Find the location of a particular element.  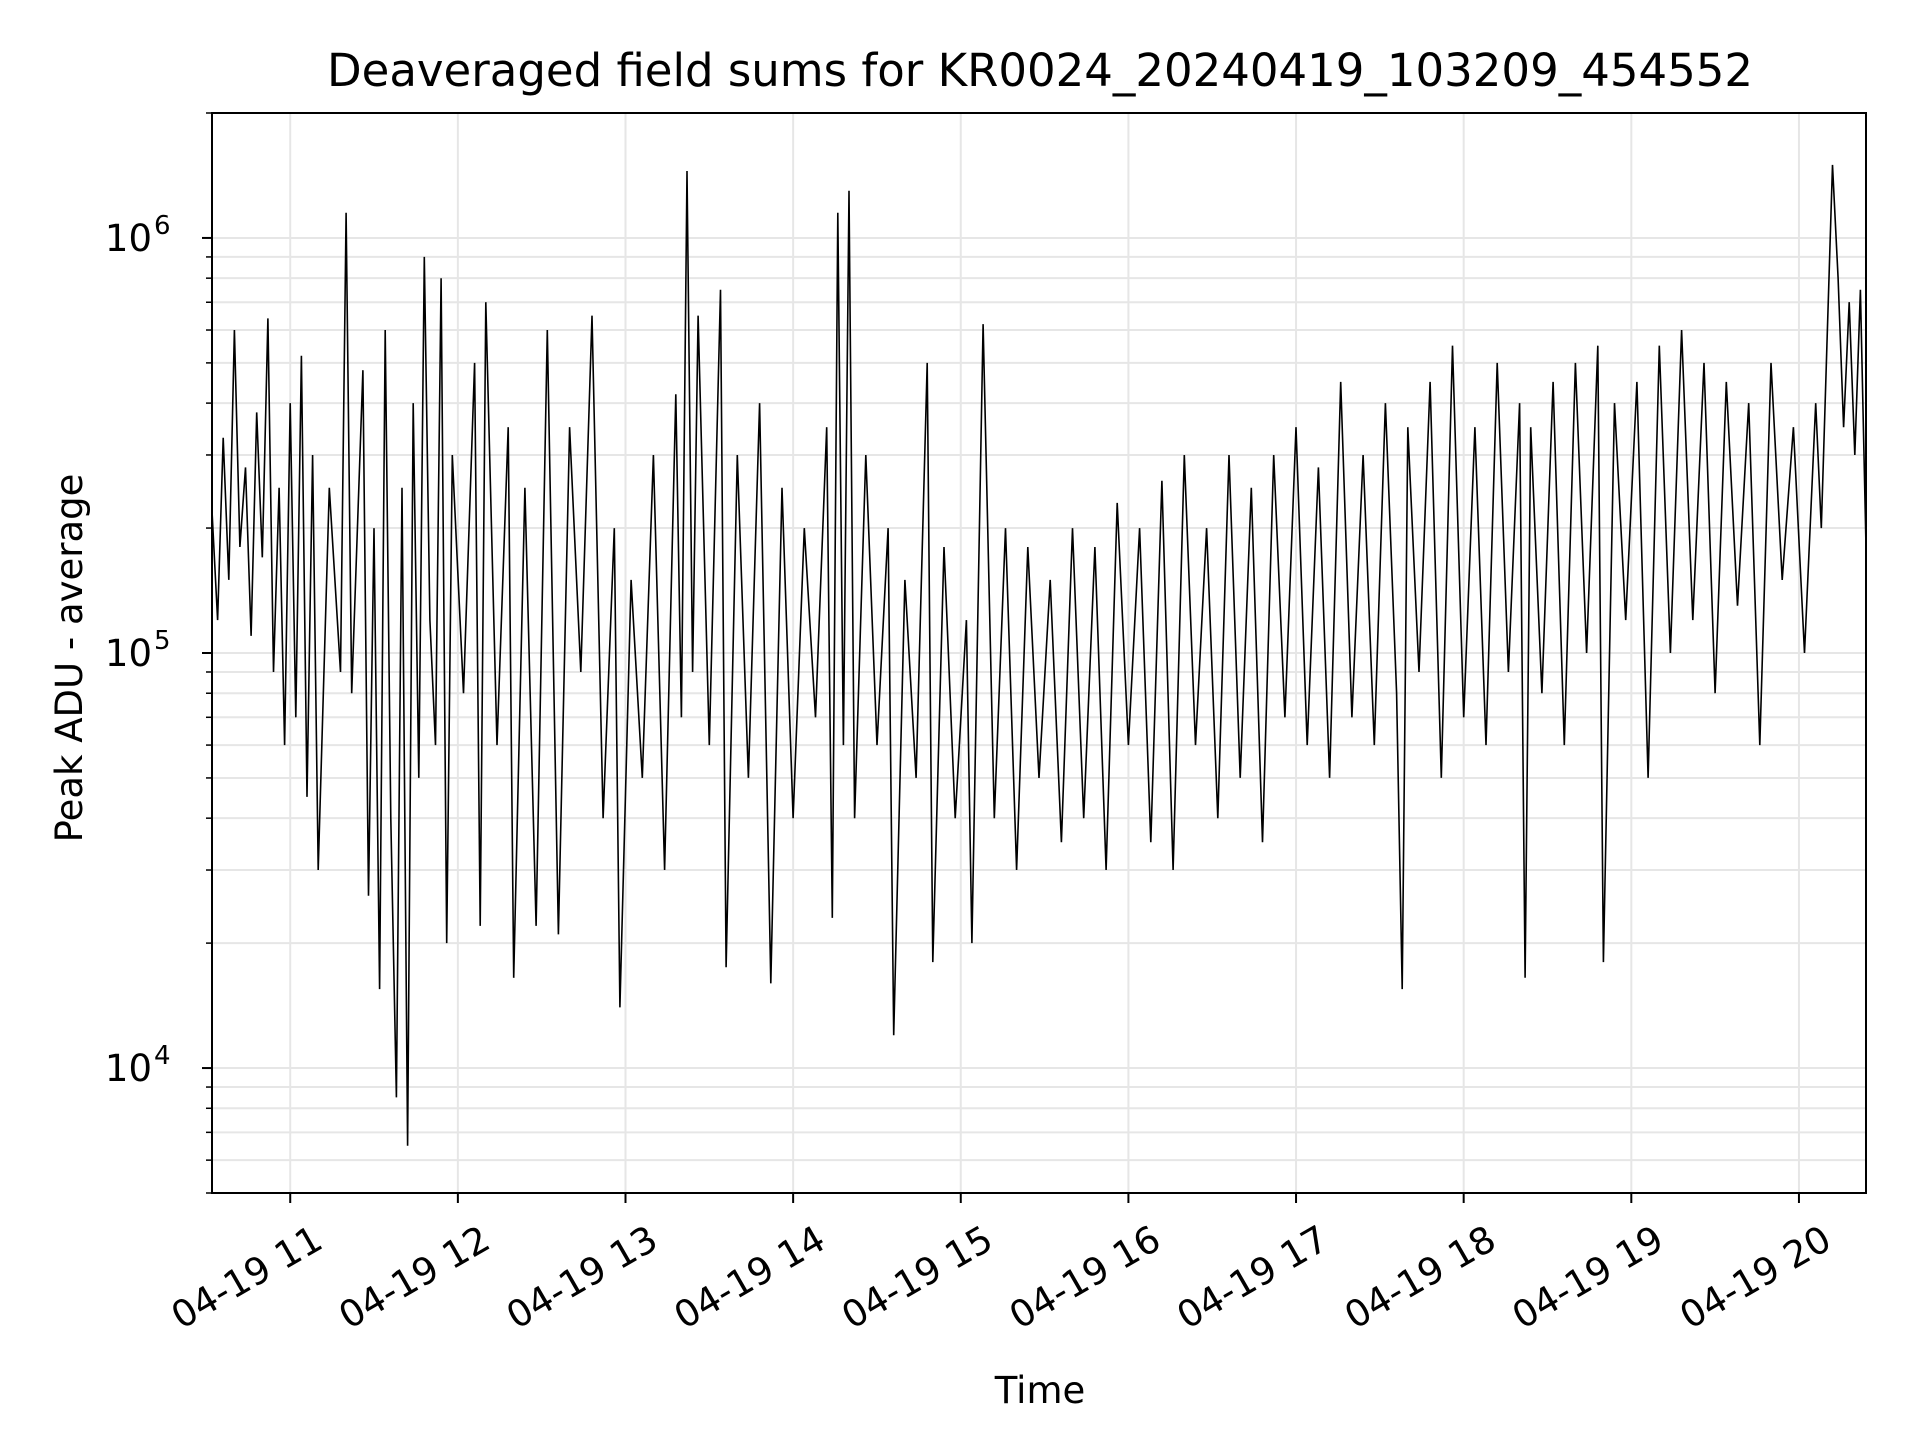

x-axis-title: Time is located at coordinates (1040, 1390).